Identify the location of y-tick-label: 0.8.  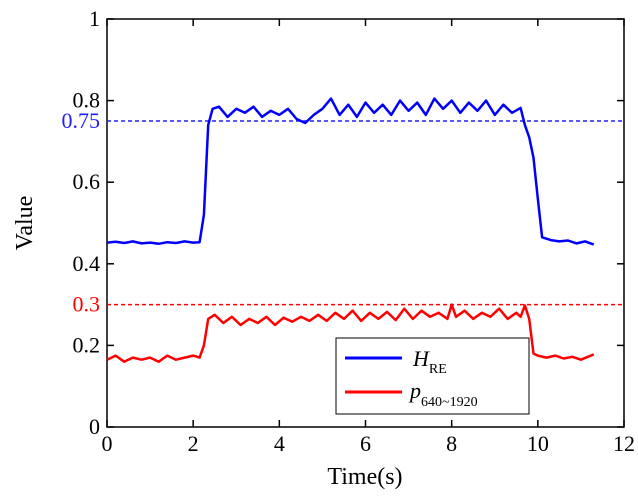
(87, 100).